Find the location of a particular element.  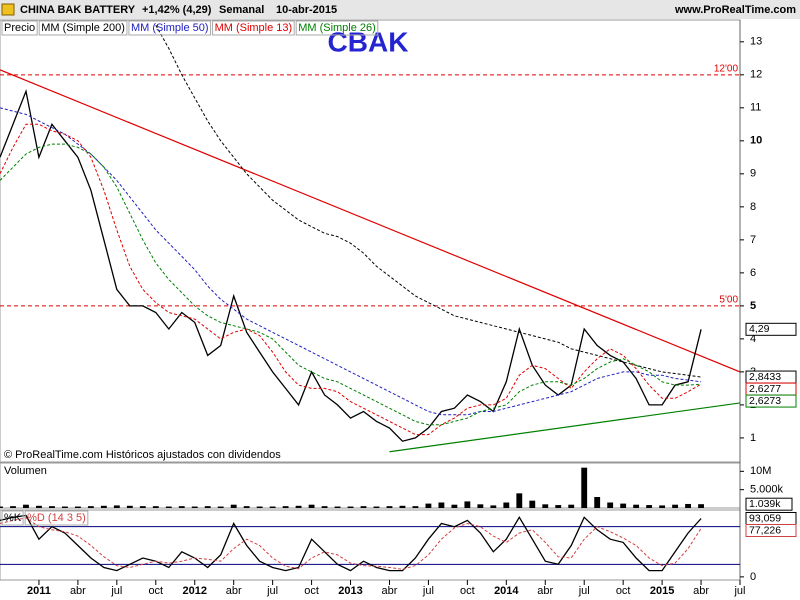

y-tick-label: 7 is located at coordinates (753, 240).